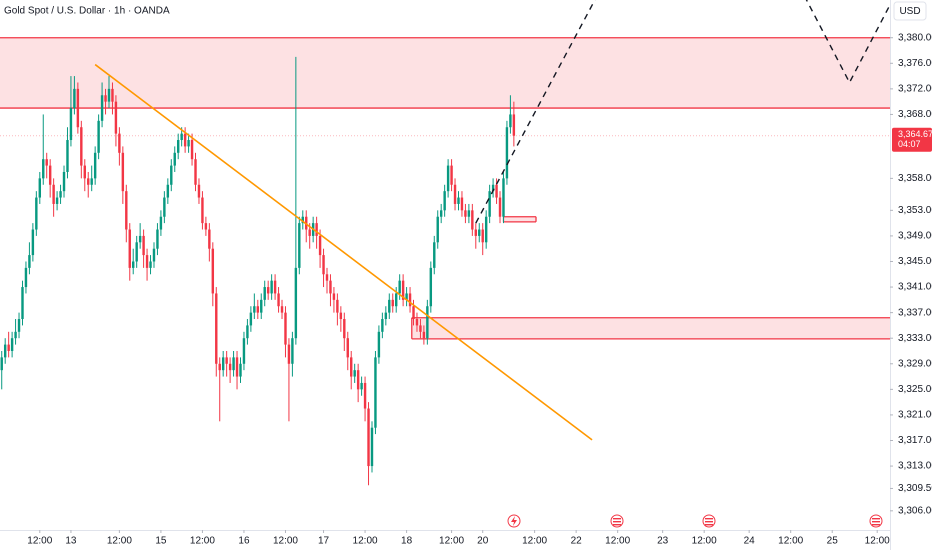  What do you see at coordinates (915, 134) in the screenshot?
I see `last-price-label: 3,364.670` at bounding box center [915, 134].